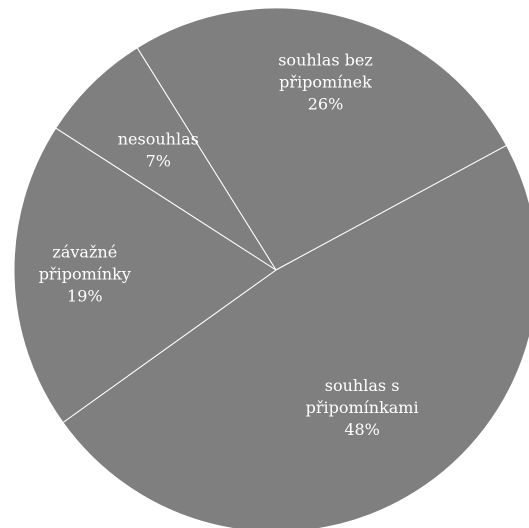 The height and width of the screenshot is (528, 529). Describe the element at coordinates (325, 60) in the screenshot. I see `slice-name-line: souhlas bez` at that location.